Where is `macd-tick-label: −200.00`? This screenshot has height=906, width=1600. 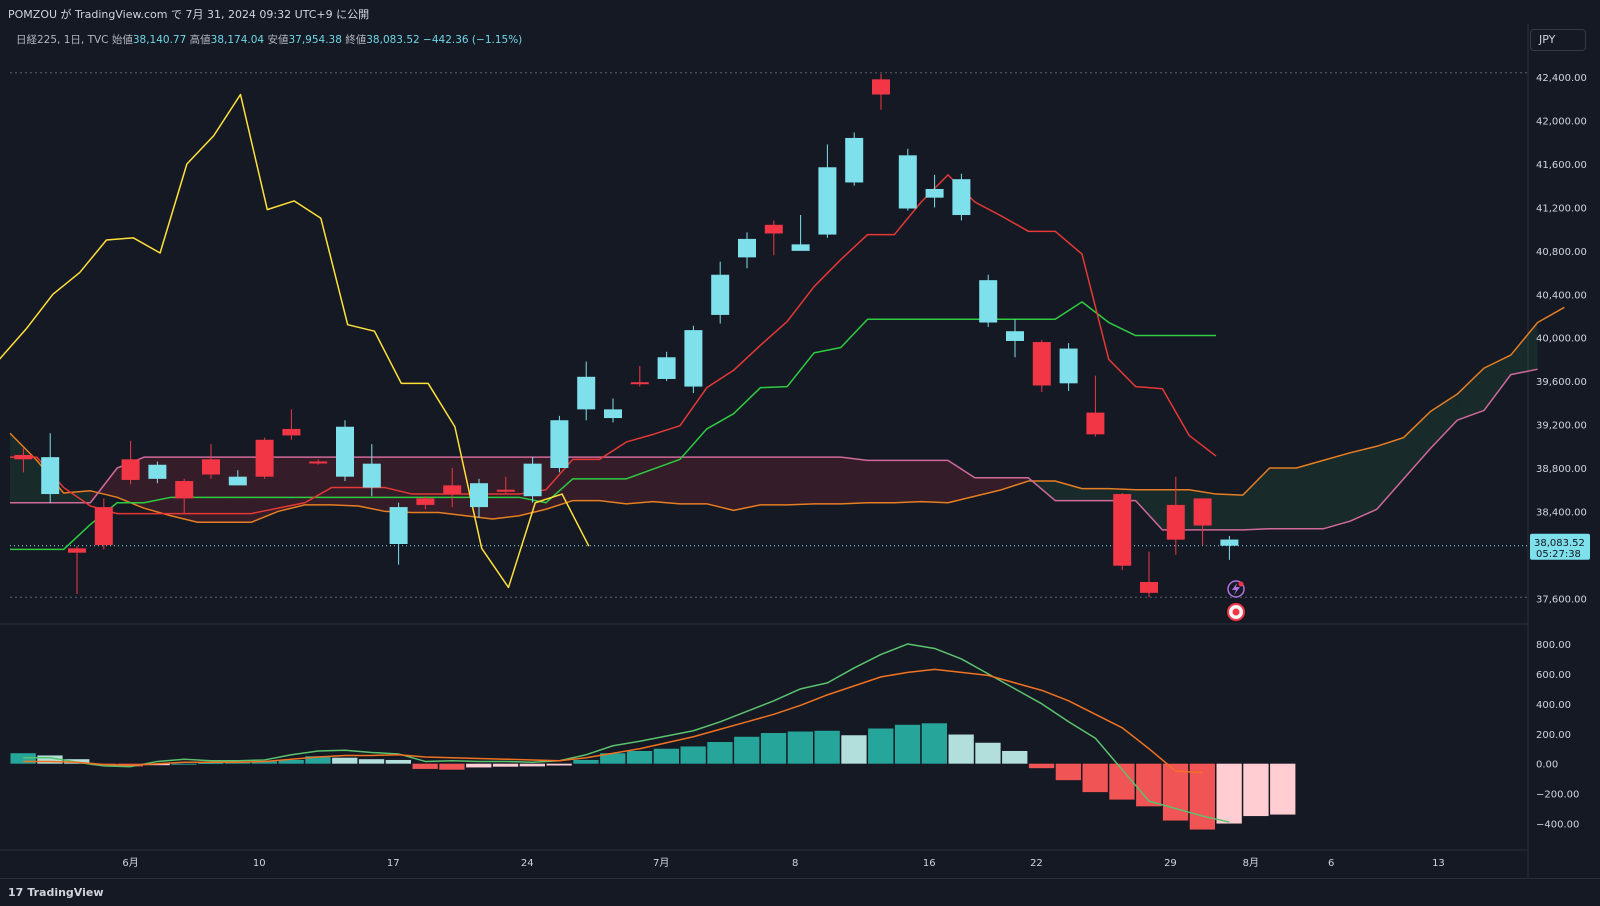
macd-tick-label: −200.00 is located at coordinates (1557, 795).